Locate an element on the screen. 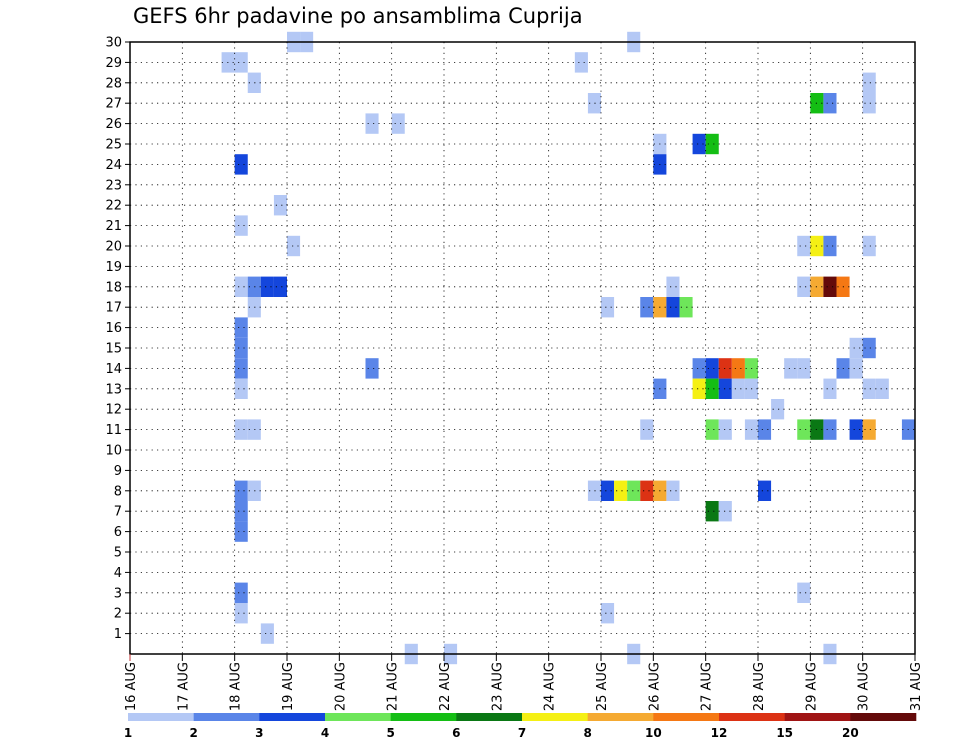 The image size is (960, 742). y-tick-label: 21 is located at coordinates (113, 226).